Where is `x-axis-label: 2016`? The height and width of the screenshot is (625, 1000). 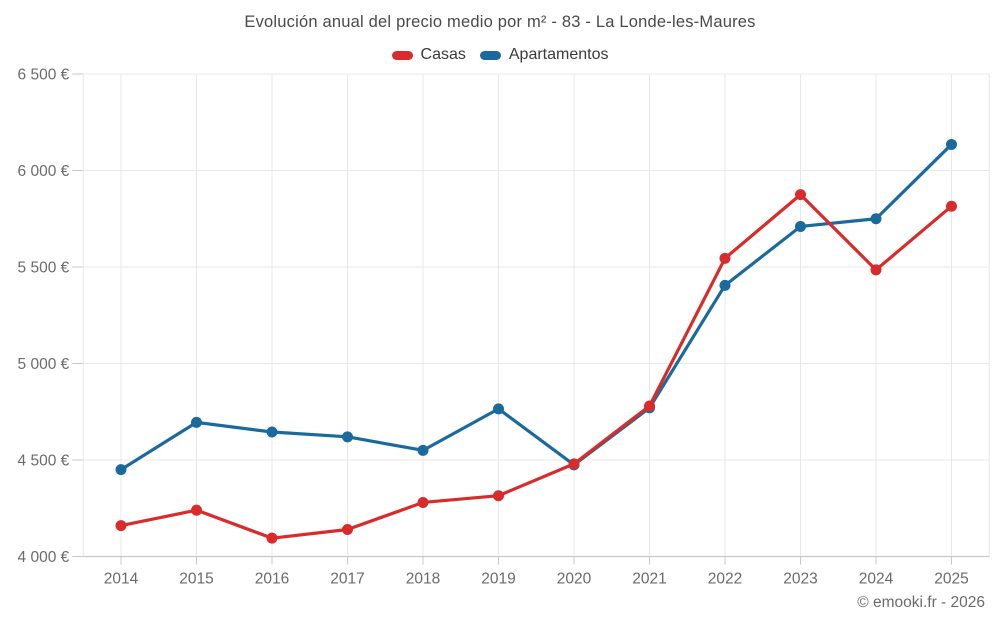
x-axis-label: 2016 is located at coordinates (272, 579).